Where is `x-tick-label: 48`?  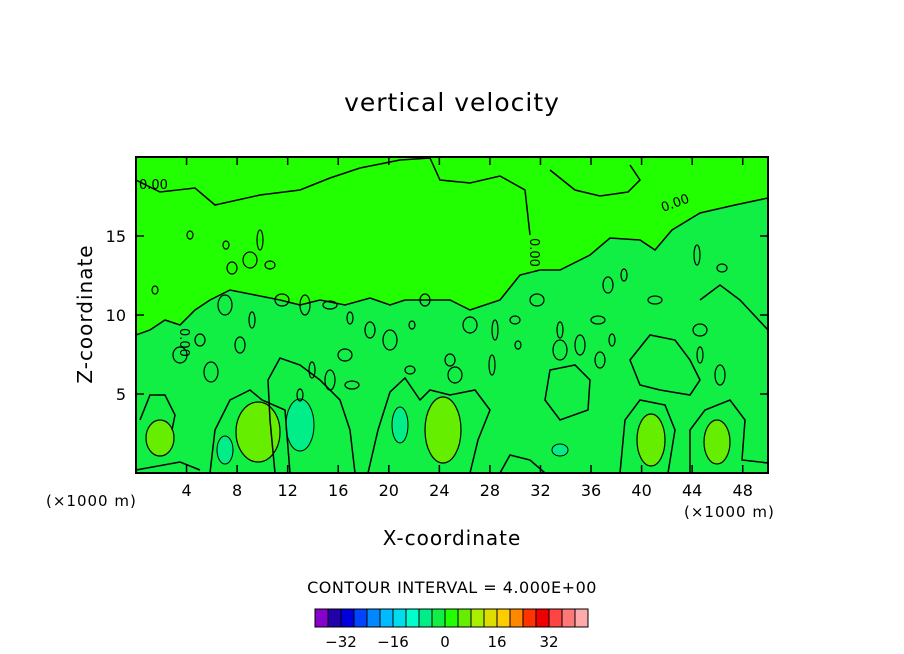
x-tick-label: 48 is located at coordinates (743, 490).